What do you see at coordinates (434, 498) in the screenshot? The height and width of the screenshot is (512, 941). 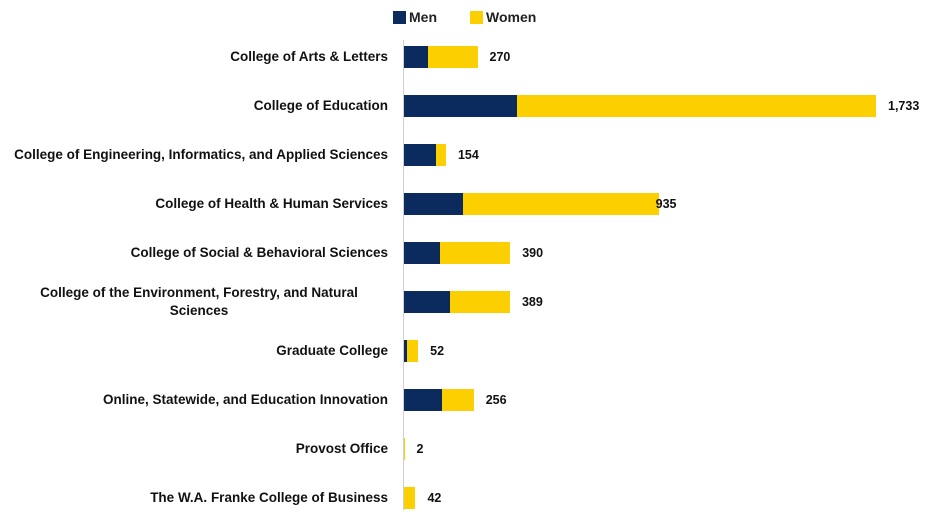 I see `total-label: 42` at bounding box center [434, 498].